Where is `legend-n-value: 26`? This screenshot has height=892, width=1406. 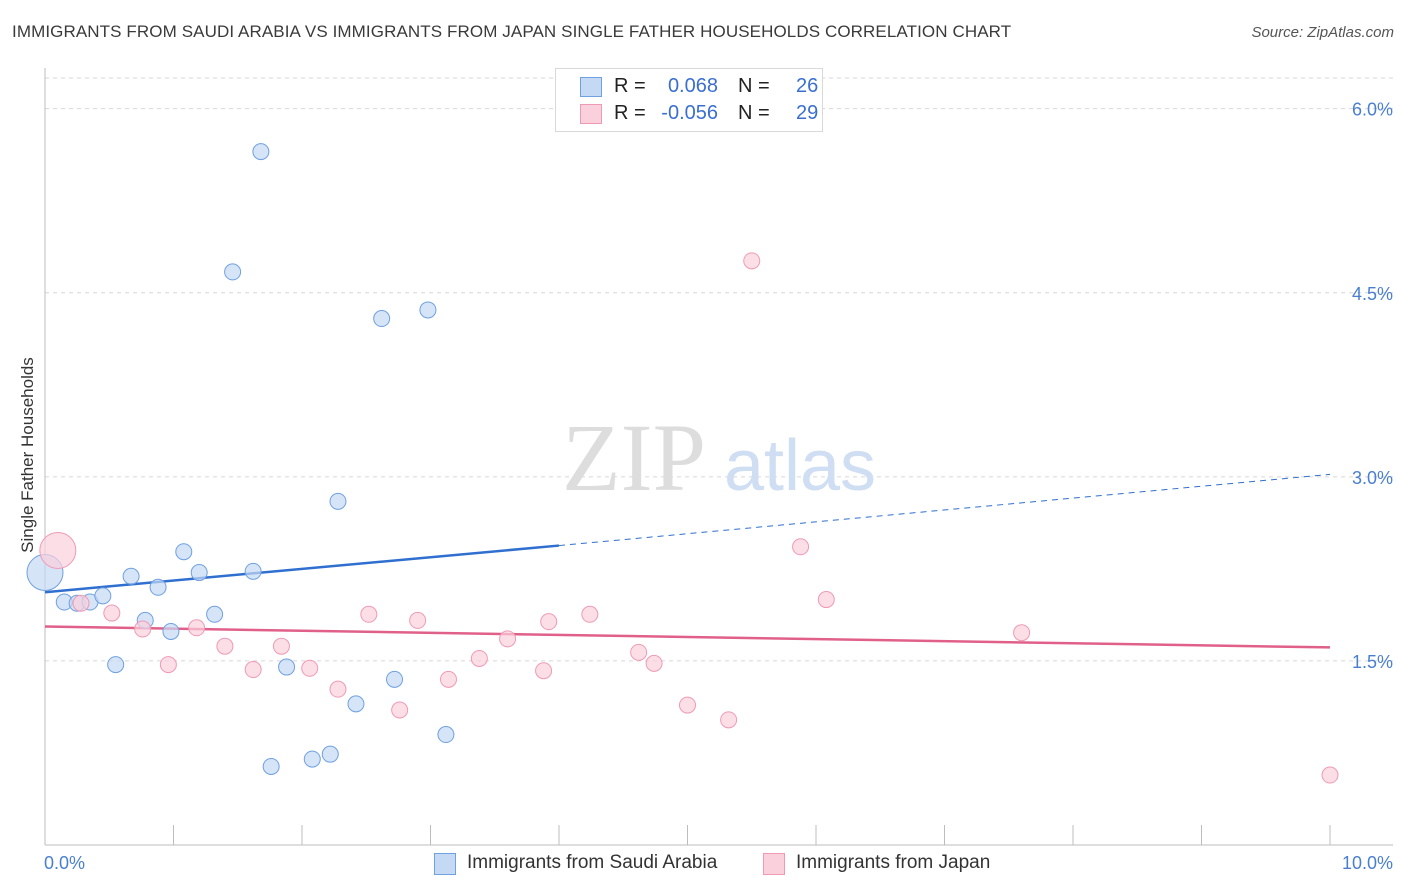 legend-n-value: 26 is located at coordinates (807, 86).